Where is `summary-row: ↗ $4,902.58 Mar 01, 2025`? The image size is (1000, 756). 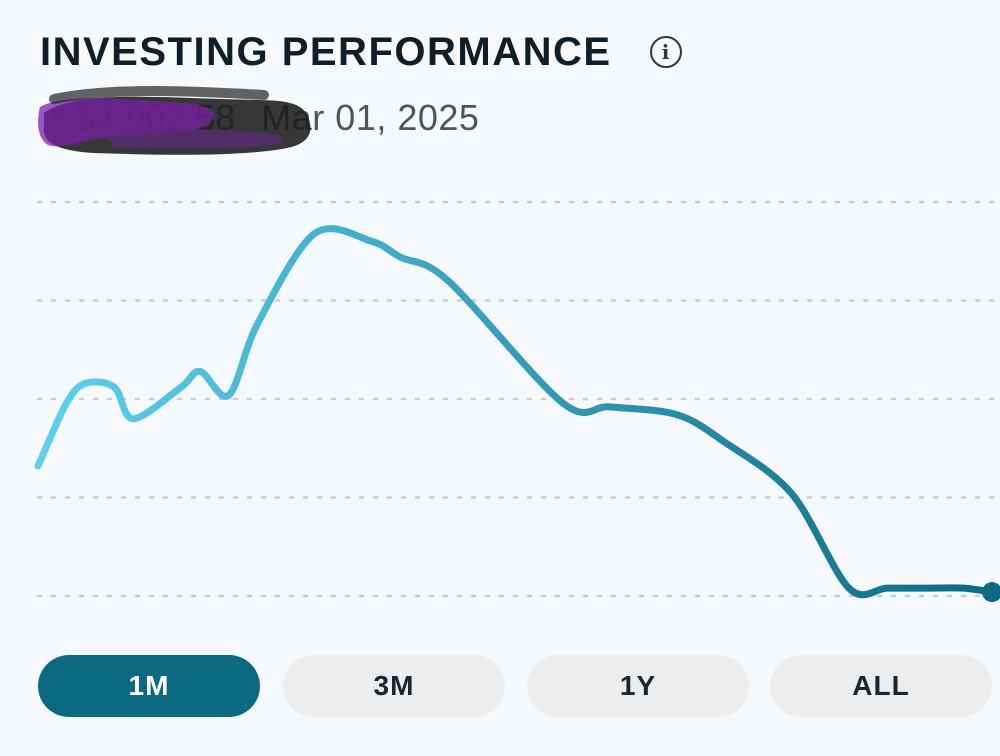
summary-row: ↗ $4,902.58 Mar 01, 2025 is located at coordinates (509, 120).